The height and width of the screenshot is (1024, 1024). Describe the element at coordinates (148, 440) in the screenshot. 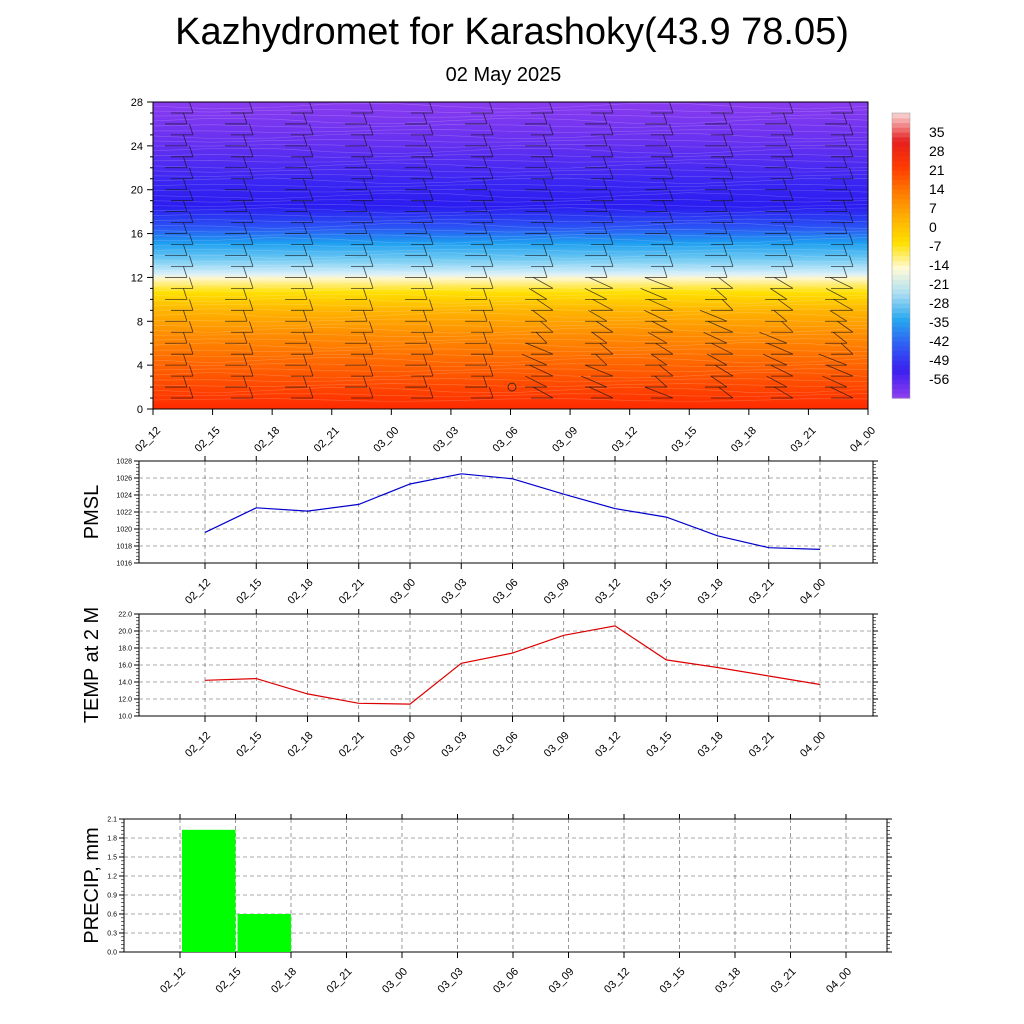

I see `x-tick-label: 02_12` at that location.